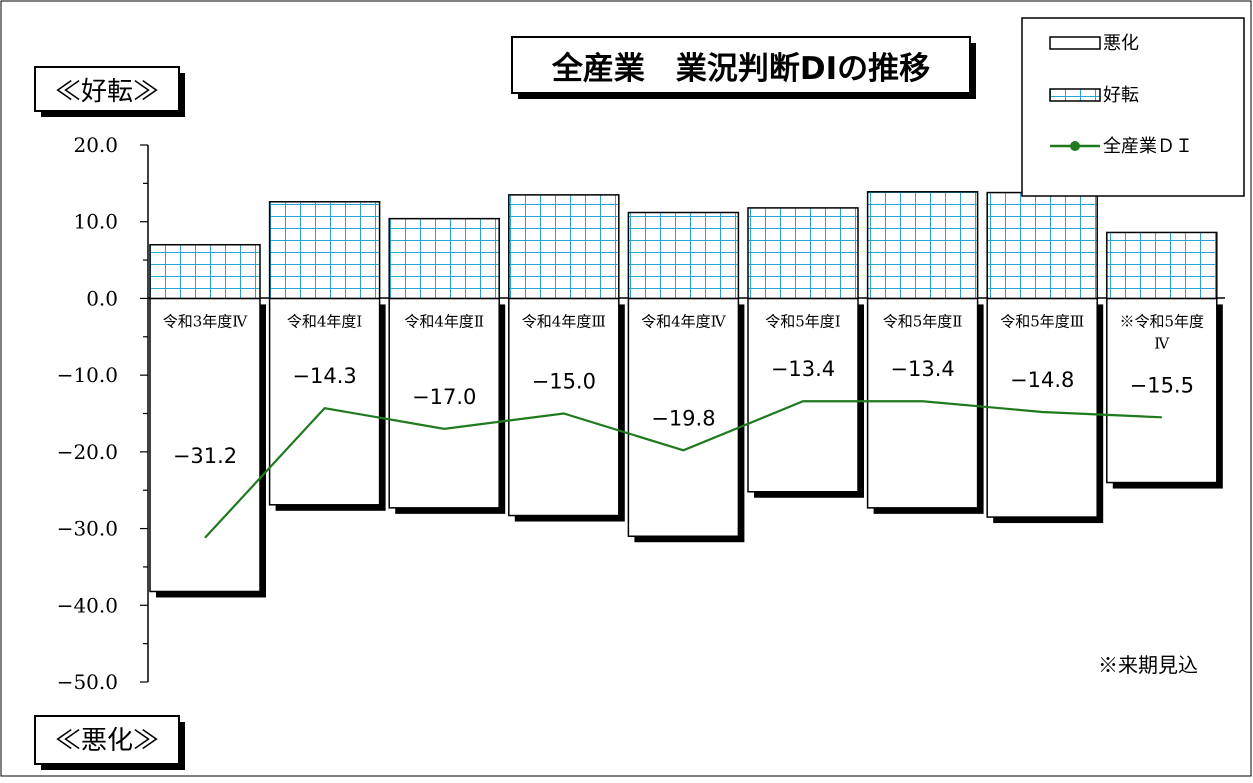 The image size is (1253, 783). What do you see at coordinates (206, 321) in the screenshot?
I see `category-label: 令和3年度Ⅳ` at bounding box center [206, 321].